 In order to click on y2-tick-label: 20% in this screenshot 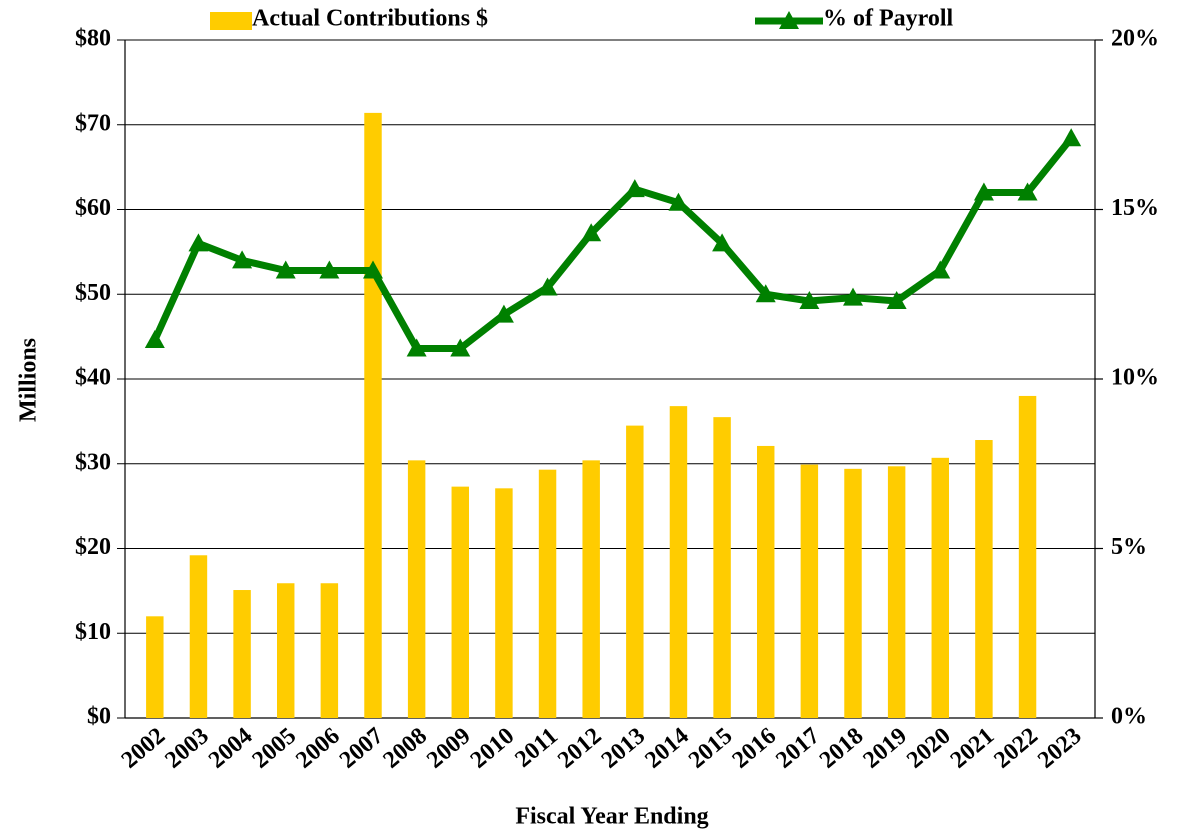, I will do `click(1135, 39)`.